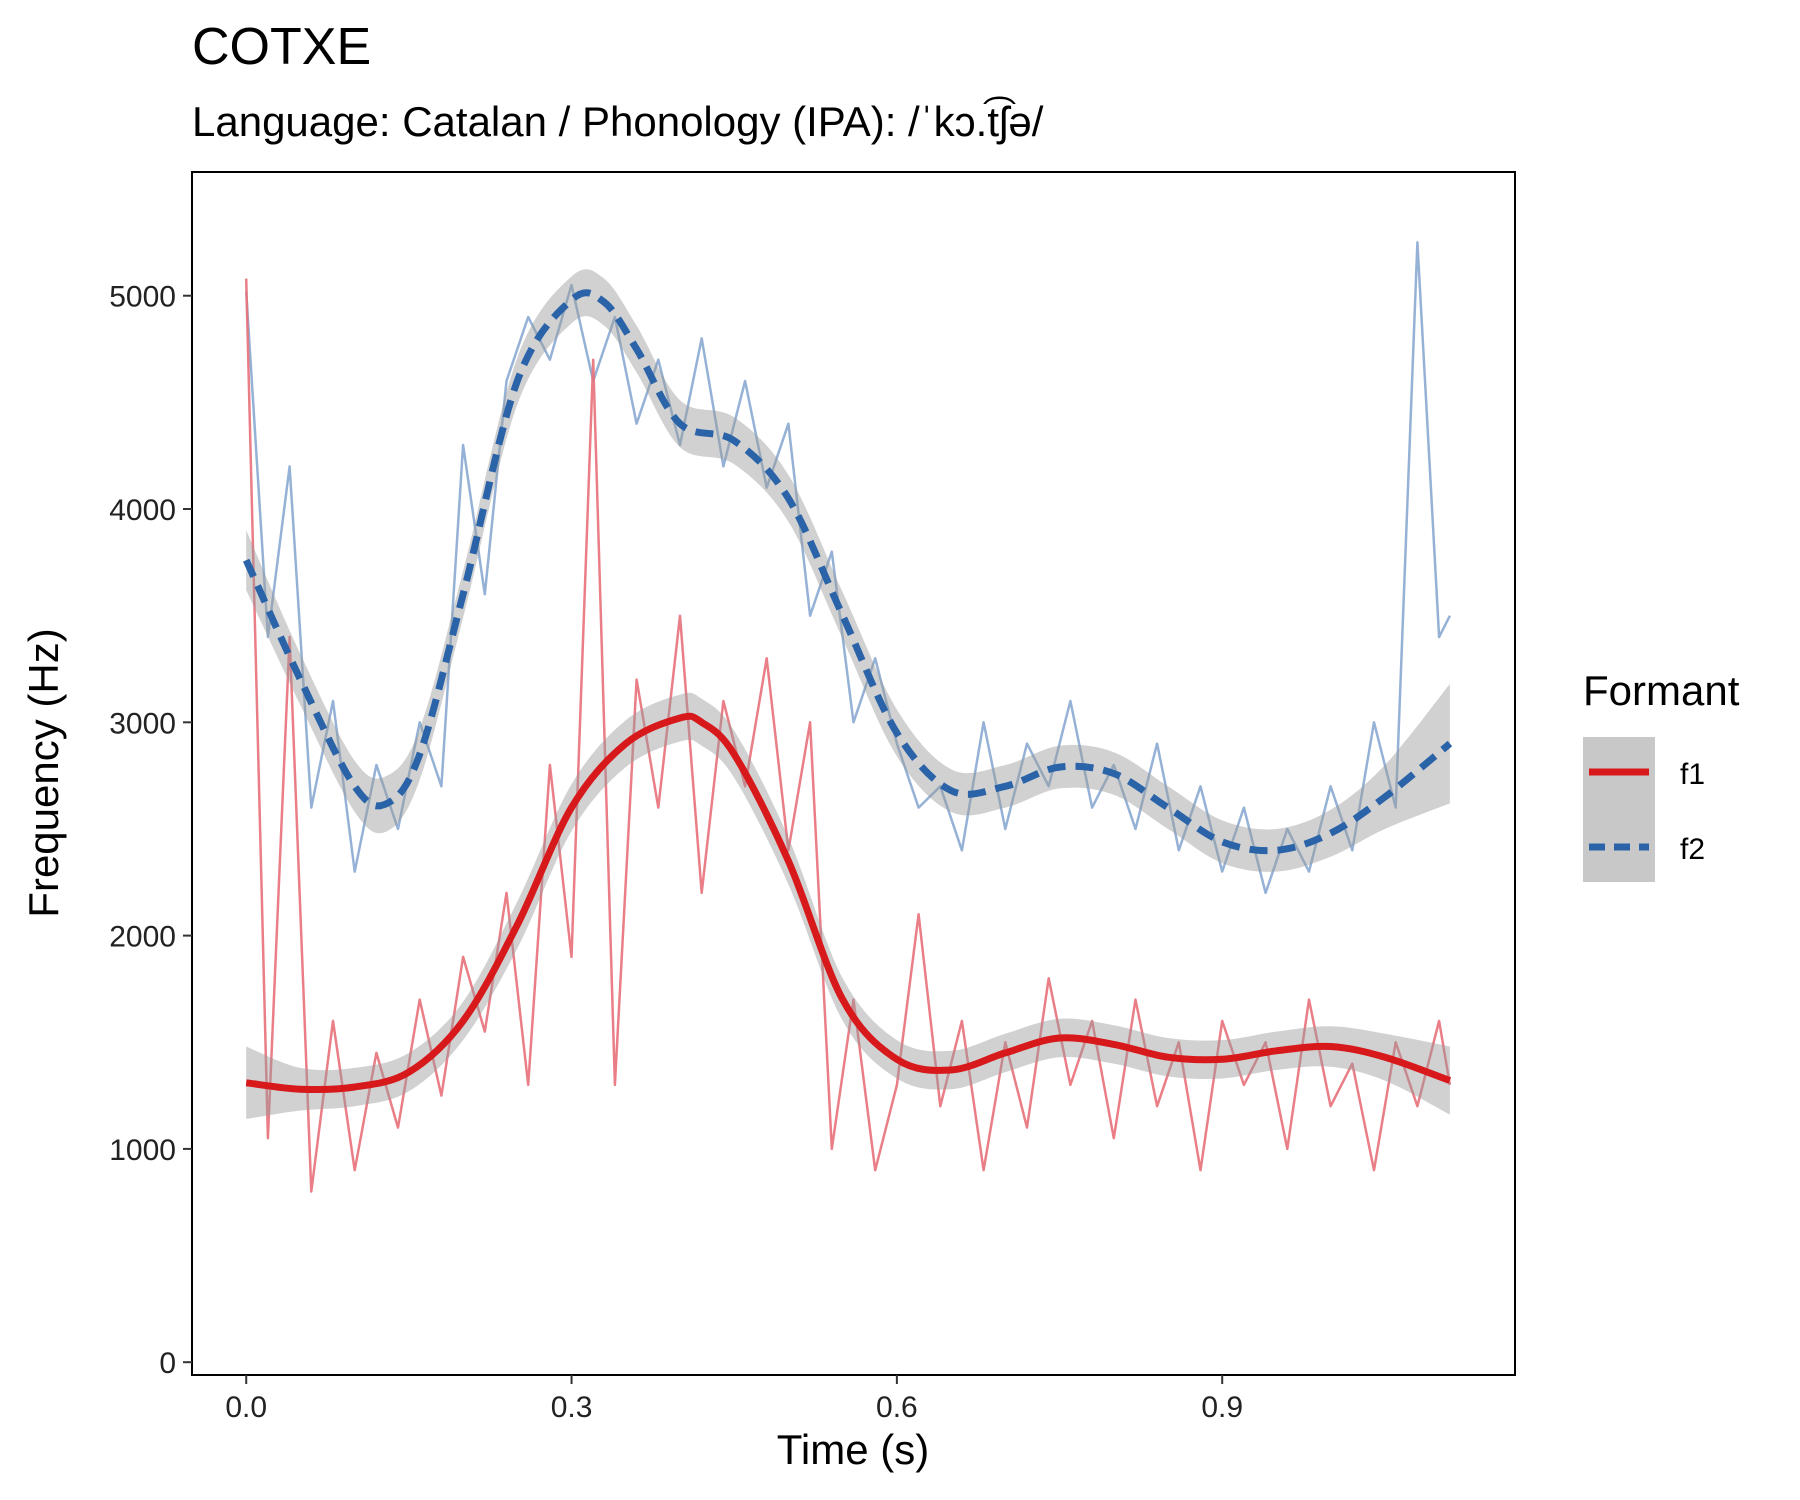 This screenshot has height=1500, width=1800. What do you see at coordinates (142, 297) in the screenshot?
I see `y-tick-label: 5000` at bounding box center [142, 297].